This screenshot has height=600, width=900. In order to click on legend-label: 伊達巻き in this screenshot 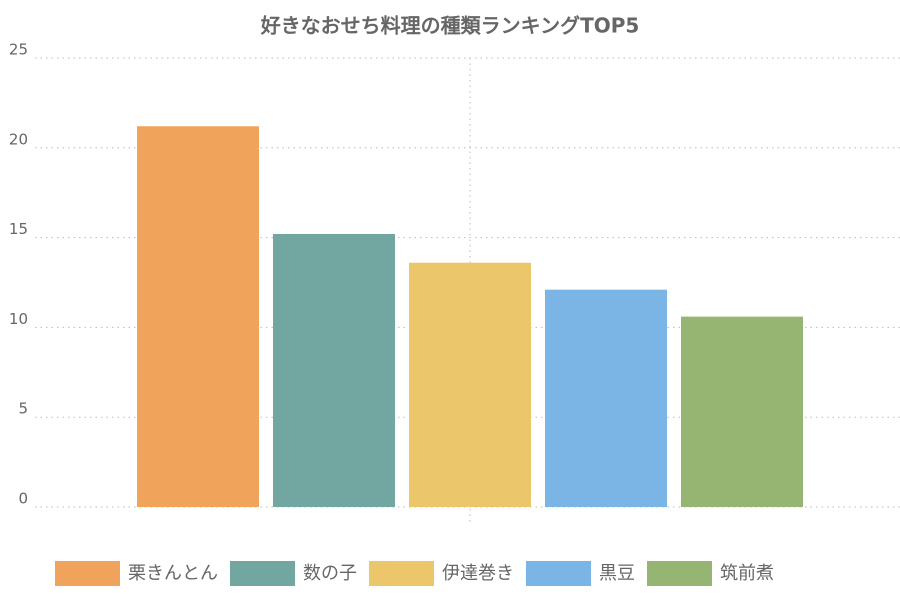, I will do `click(478, 573)`.